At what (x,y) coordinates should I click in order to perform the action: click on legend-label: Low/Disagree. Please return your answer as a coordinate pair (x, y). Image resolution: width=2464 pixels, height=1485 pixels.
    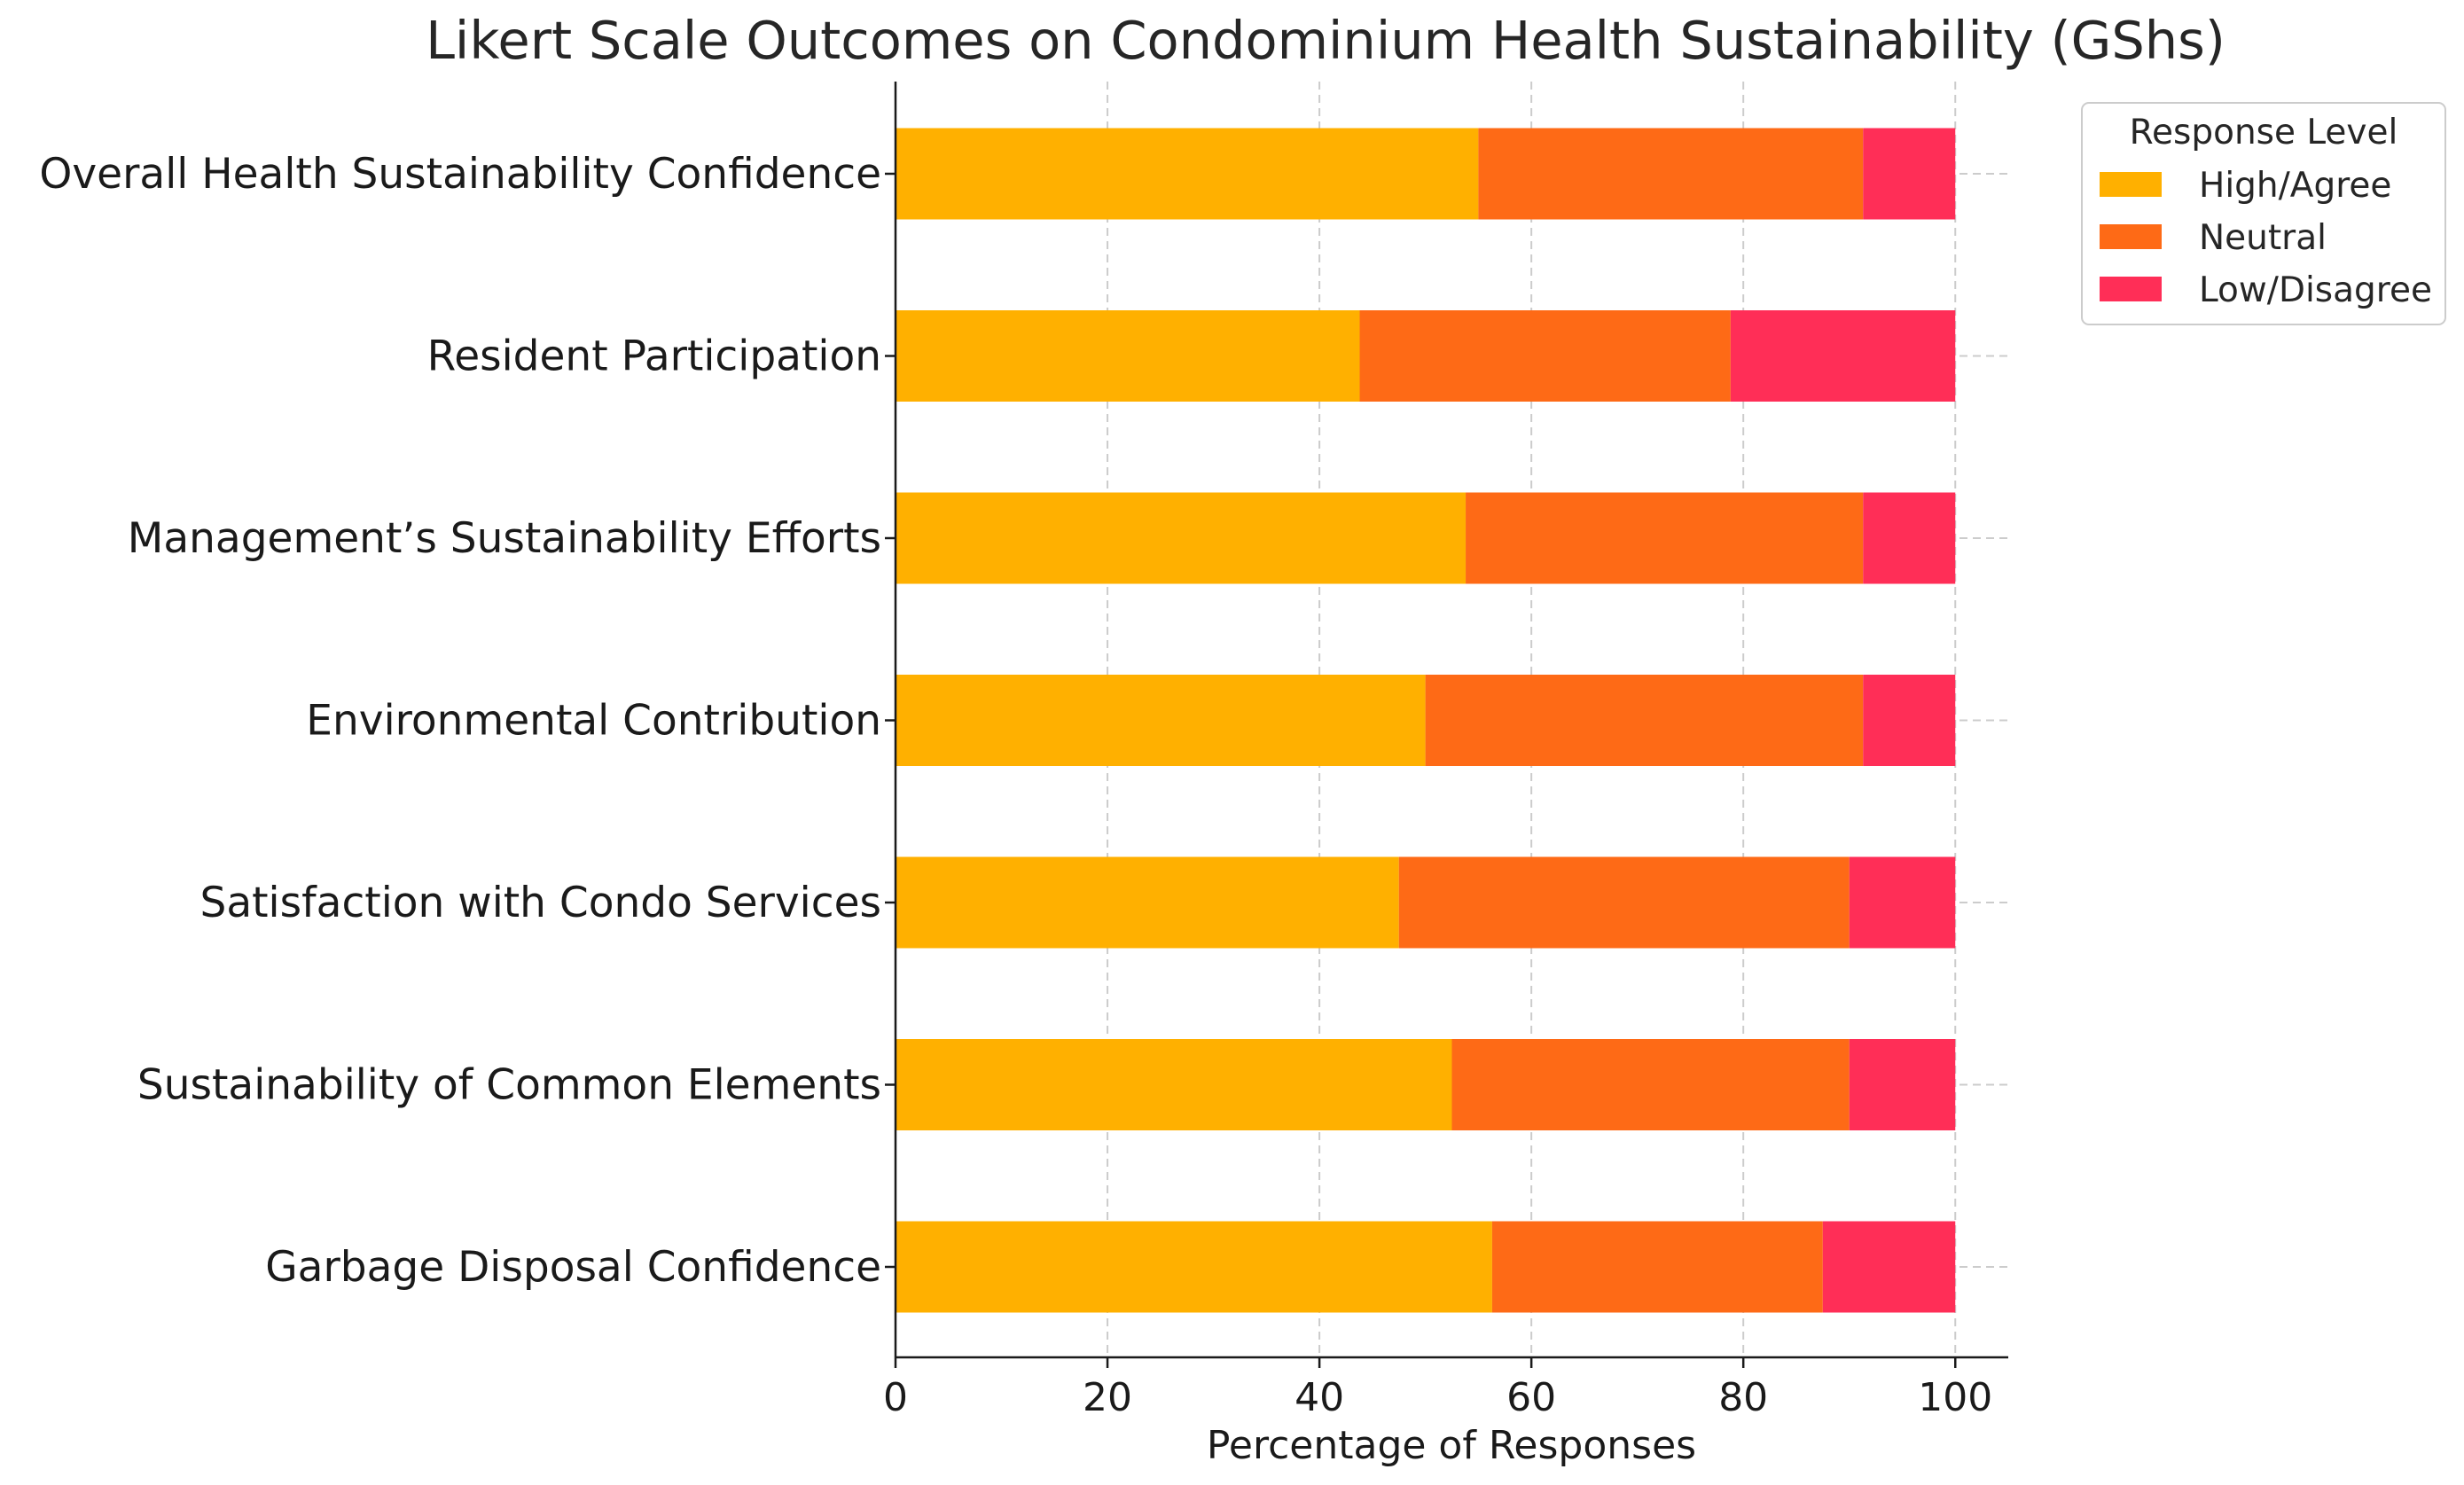
    Looking at the image, I should click on (2315, 290).